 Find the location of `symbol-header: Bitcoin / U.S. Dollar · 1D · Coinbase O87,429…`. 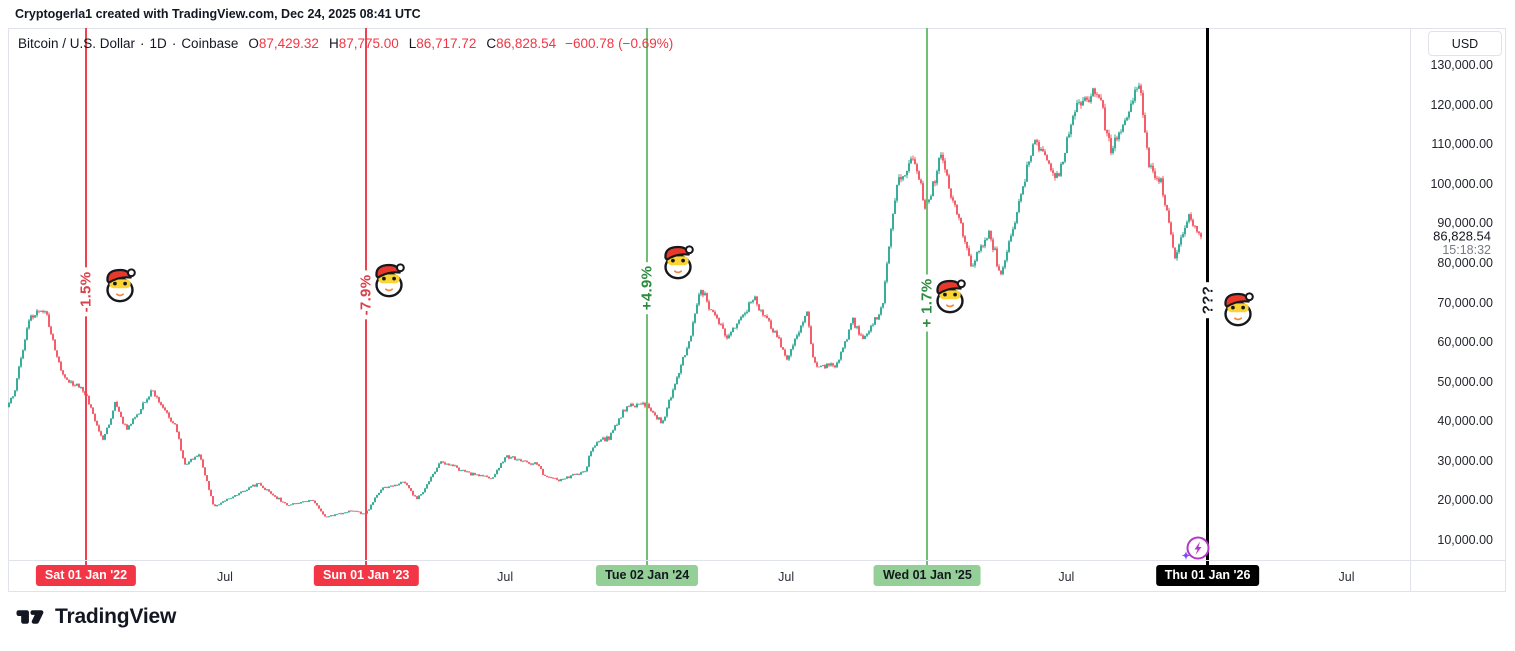

symbol-header: Bitcoin / U.S. Dollar · 1D · Coinbase O87,429… is located at coordinates (345, 43).